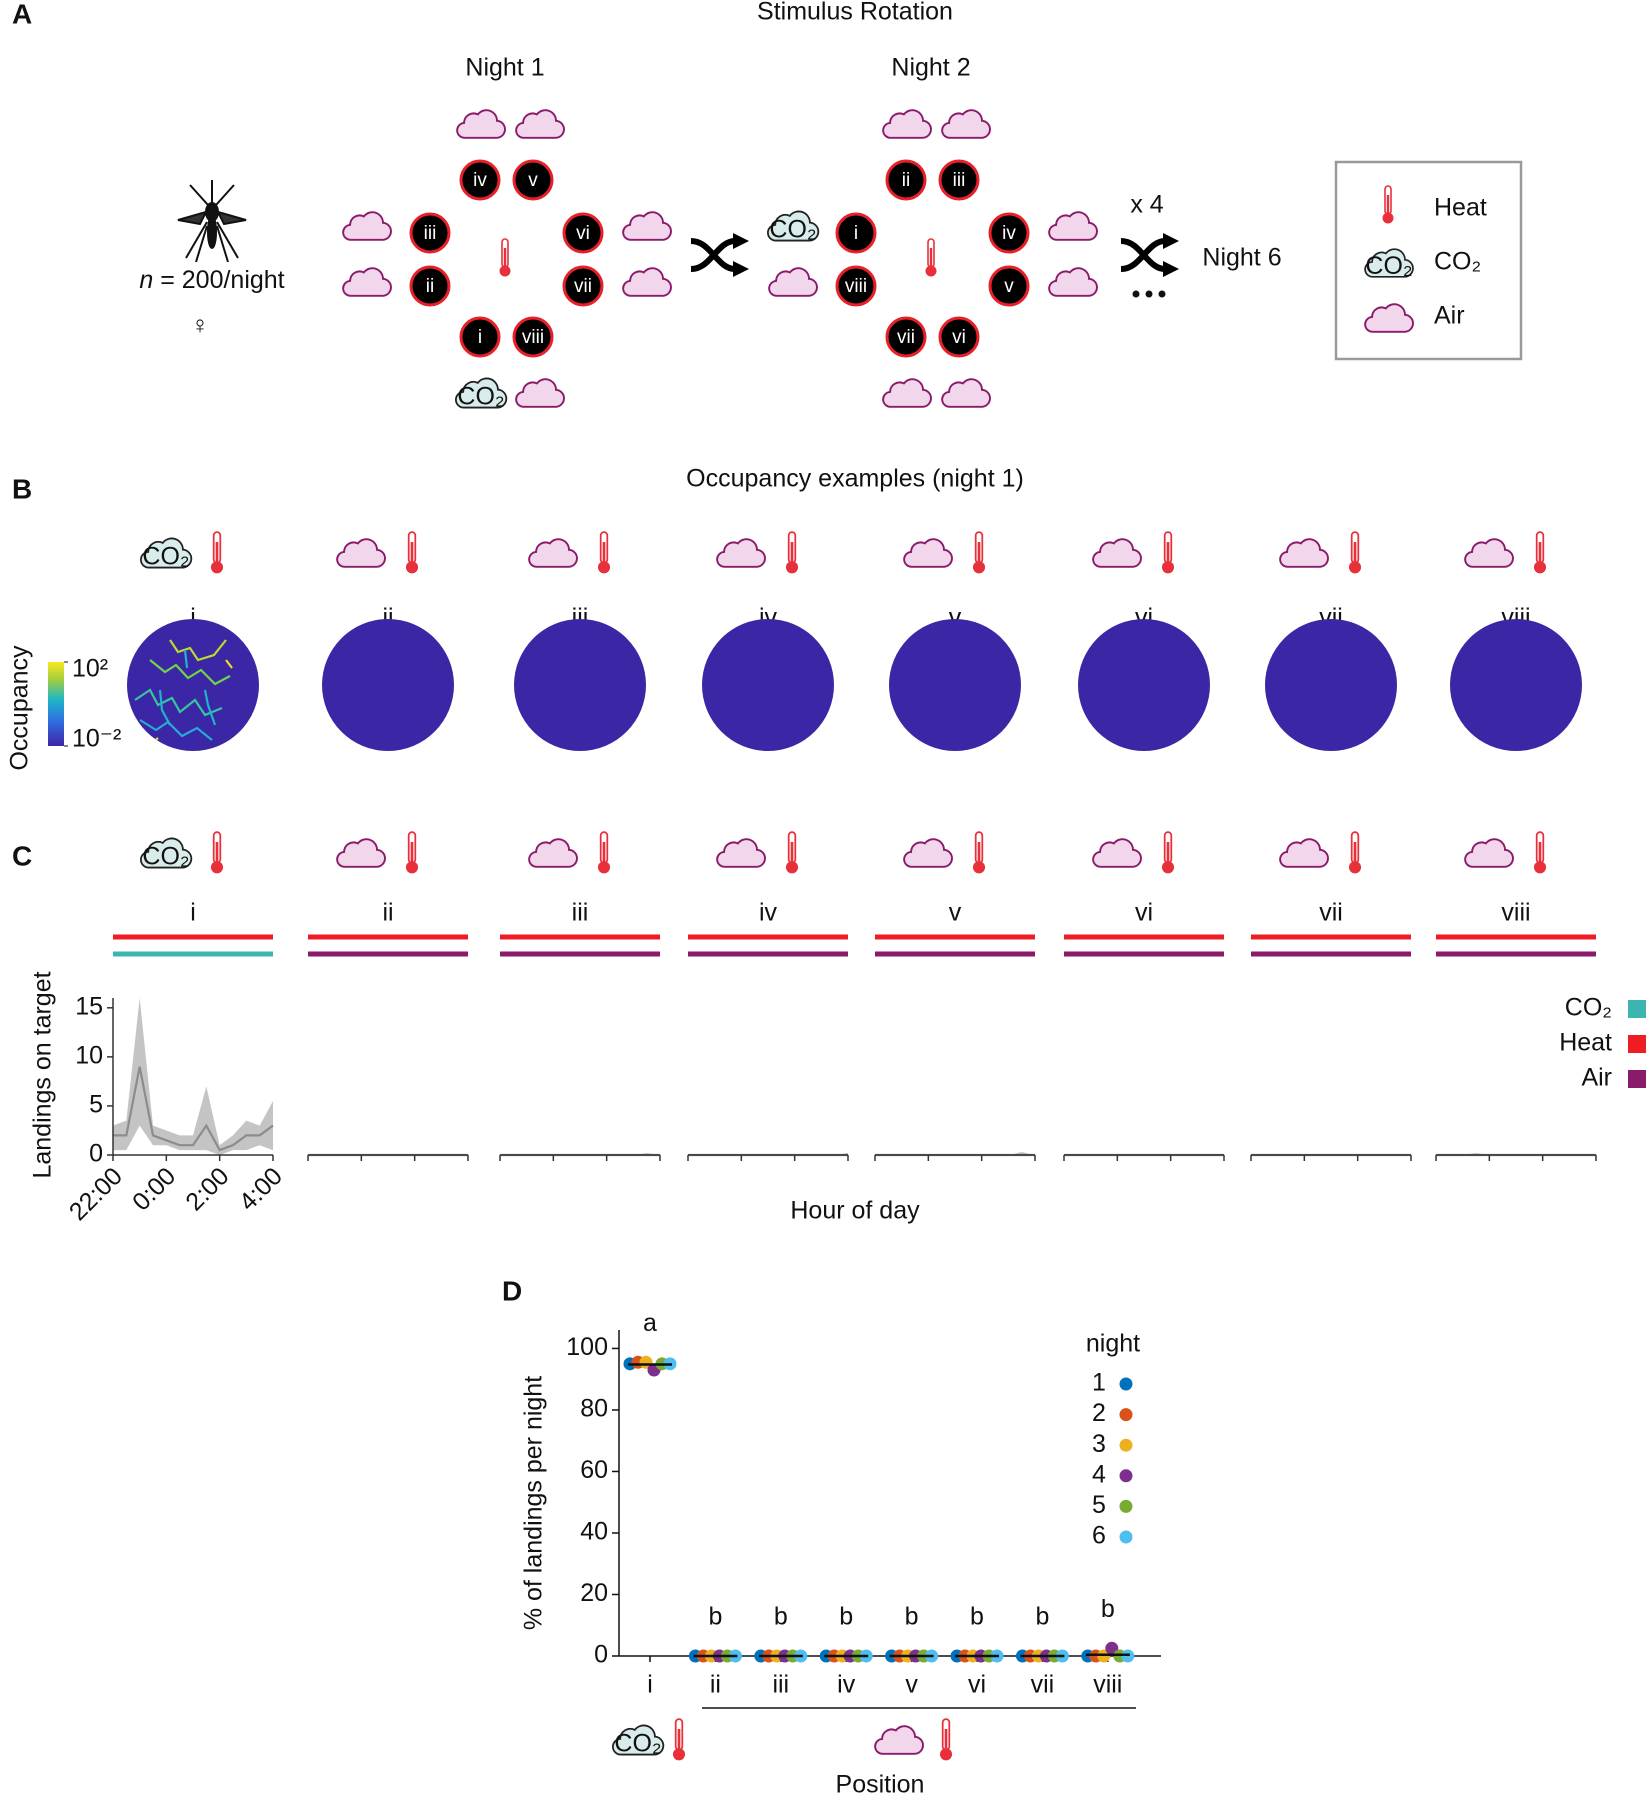  What do you see at coordinates (218, 280) in the screenshot?
I see `n-text: = 200/night` at bounding box center [218, 280].